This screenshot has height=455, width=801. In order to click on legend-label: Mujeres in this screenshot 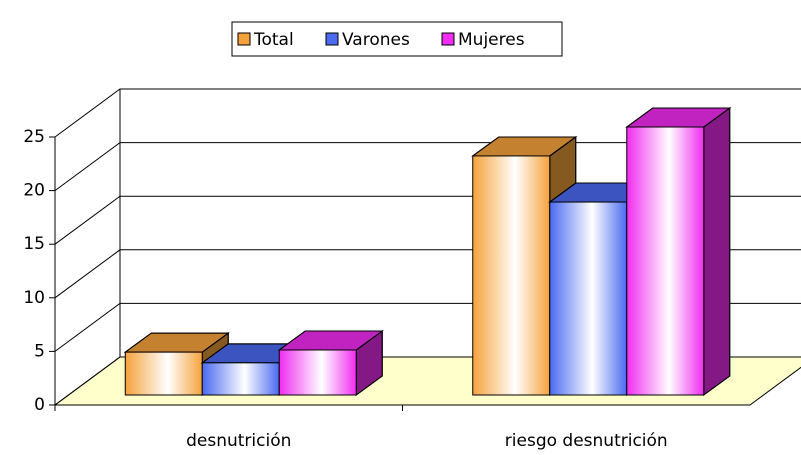, I will do `click(491, 40)`.